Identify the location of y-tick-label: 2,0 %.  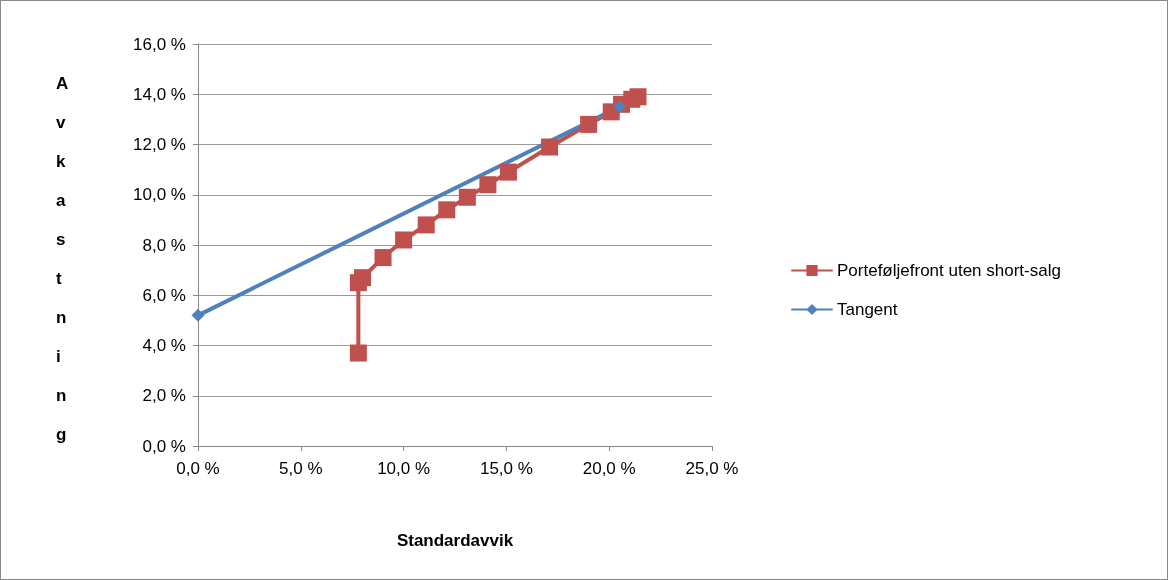
(164, 396).